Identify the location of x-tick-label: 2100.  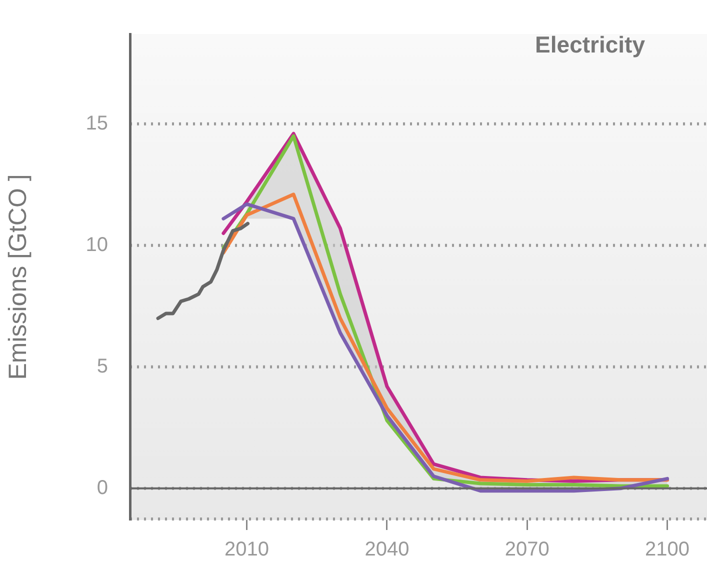
(667, 549).